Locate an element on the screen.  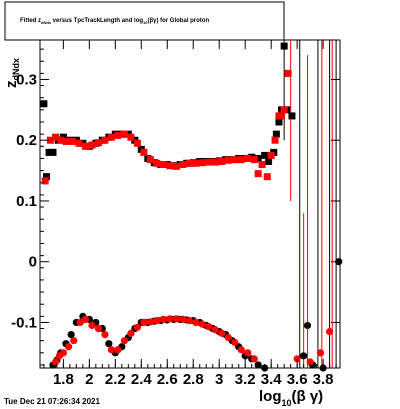
x-tick-label-10: 3.8 is located at coordinates (323, 379).